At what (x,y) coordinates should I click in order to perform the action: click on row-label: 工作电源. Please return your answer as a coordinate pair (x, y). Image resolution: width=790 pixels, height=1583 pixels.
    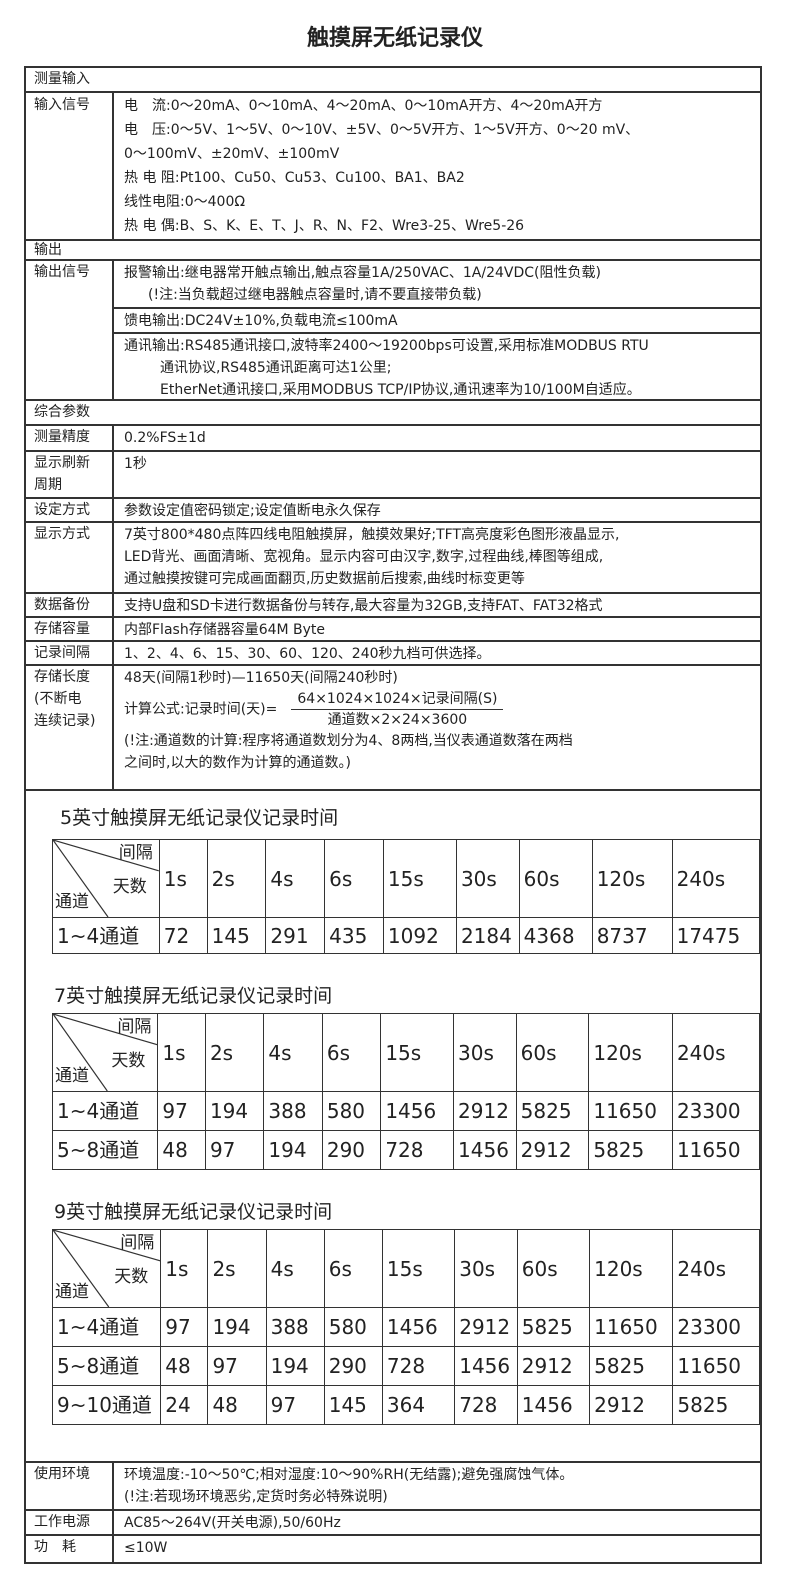
    Looking at the image, I should click on (70, 1522).